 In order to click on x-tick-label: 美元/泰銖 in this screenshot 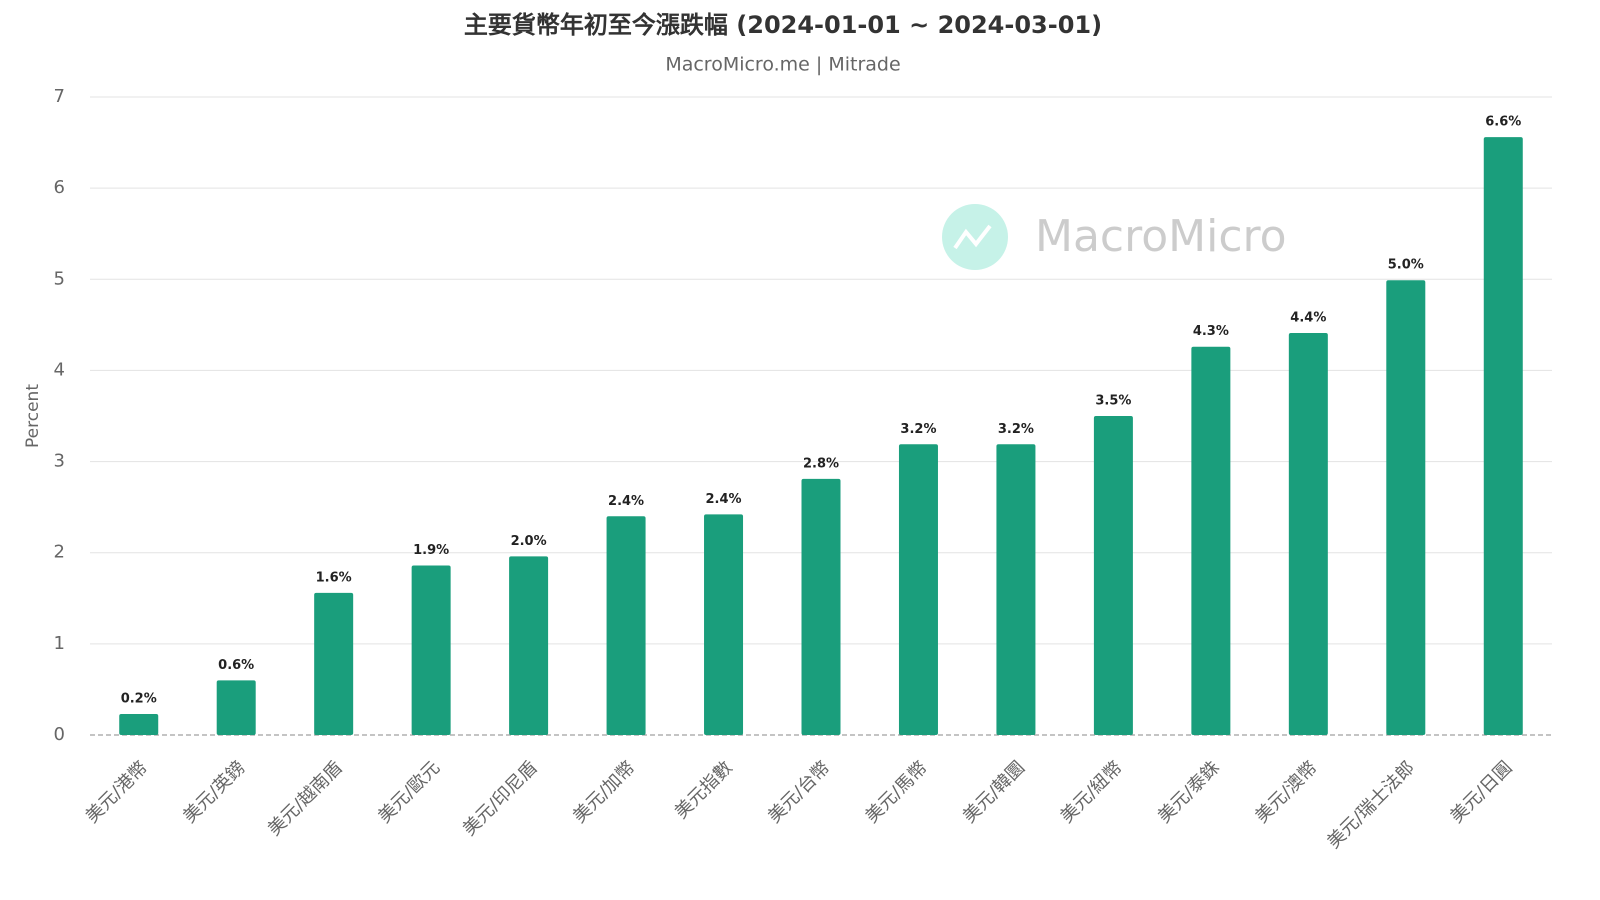, I will do `click(1189, 792)`.